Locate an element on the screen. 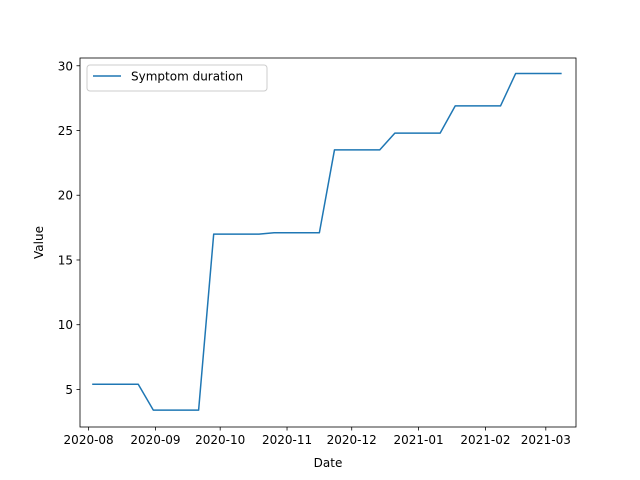 This screenshot has height=480, width=640. x-tick-label: 2020-08 is located at coordinates (89, 440).